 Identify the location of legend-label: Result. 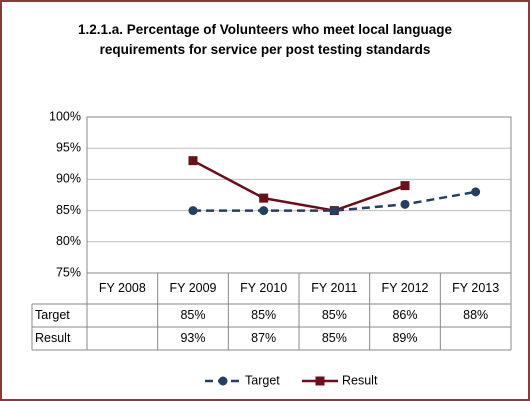
(360, 380).